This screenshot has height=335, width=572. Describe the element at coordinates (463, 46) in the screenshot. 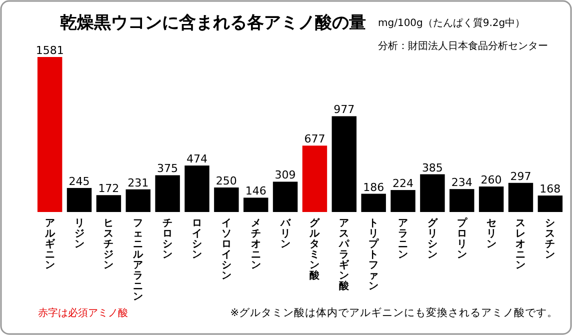

I see `text: 分析：財団法人日本食品分析センター` at that location.